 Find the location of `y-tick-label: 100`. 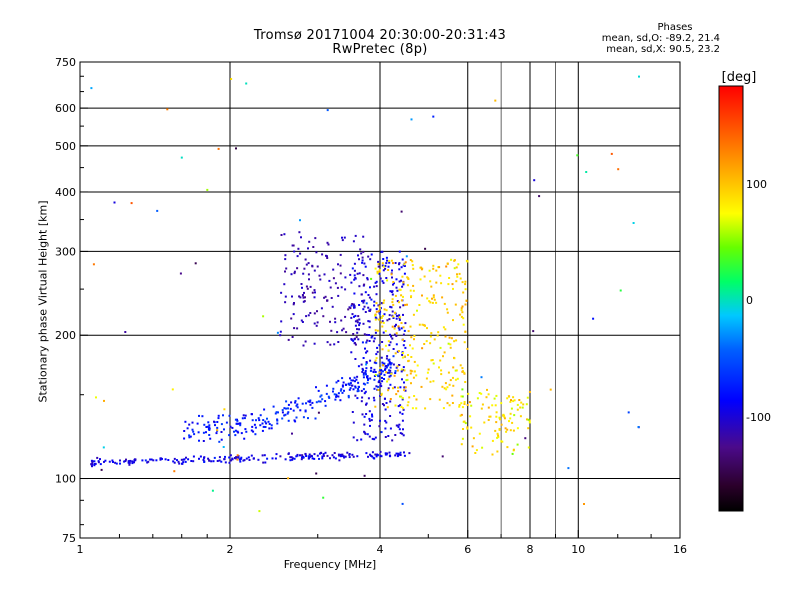

y-tick-label: 100 is located at coordinates (65, 479).